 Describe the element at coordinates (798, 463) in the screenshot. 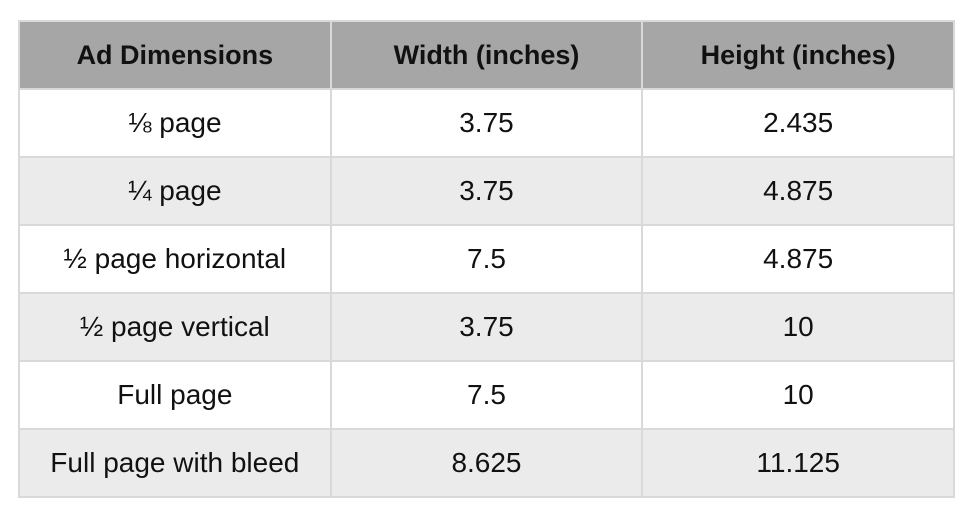

I see `table-cell: 11.125` at that location.